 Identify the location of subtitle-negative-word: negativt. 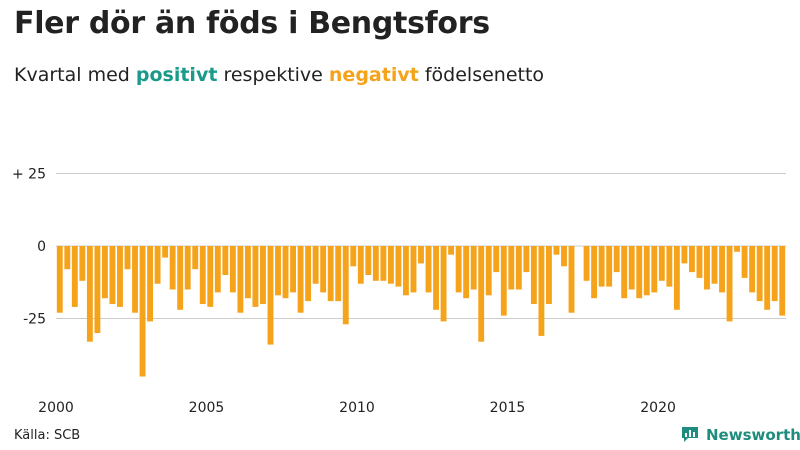
(373, 75).